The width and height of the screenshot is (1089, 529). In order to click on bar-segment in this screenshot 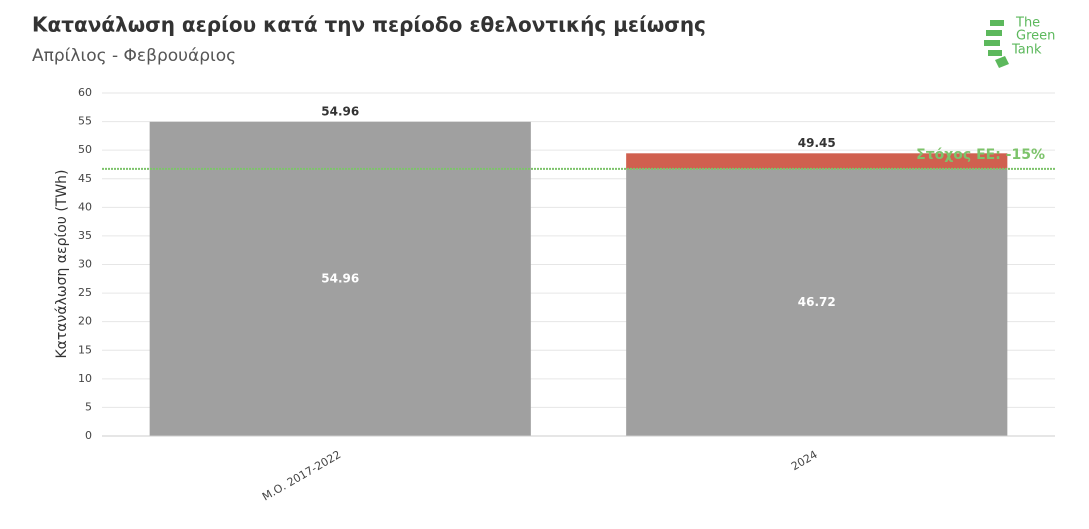, I will do `click(817, 161)`.